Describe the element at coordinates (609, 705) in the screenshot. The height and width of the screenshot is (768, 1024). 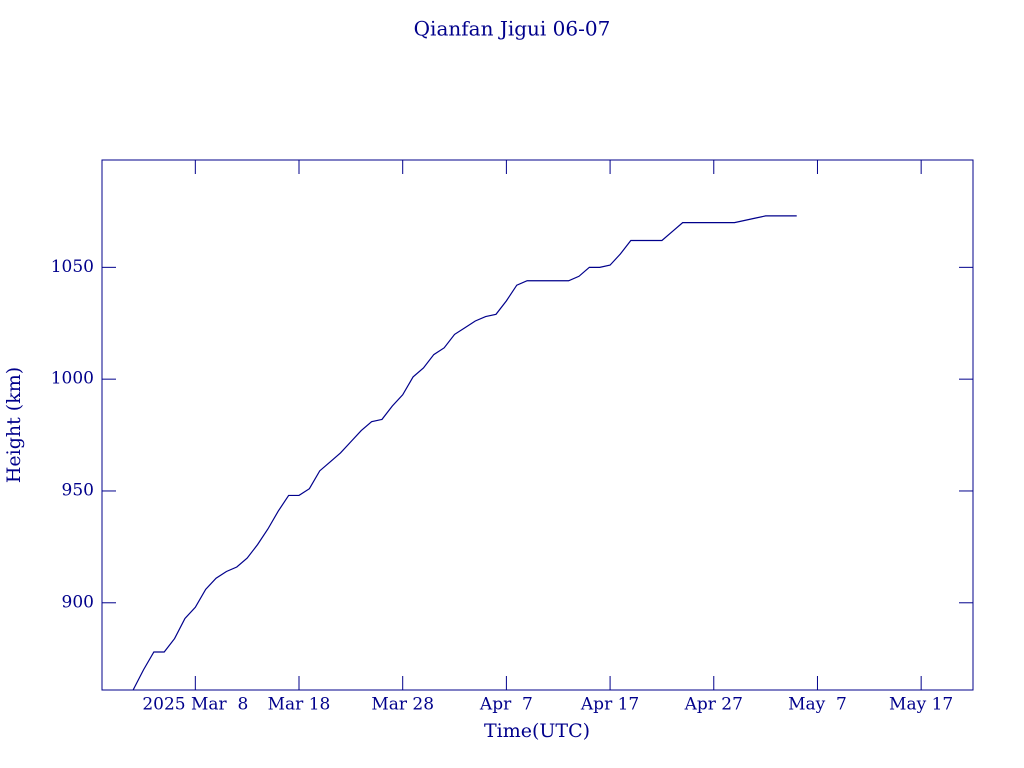
I see `x-tick-label: Apr 17` at that location.